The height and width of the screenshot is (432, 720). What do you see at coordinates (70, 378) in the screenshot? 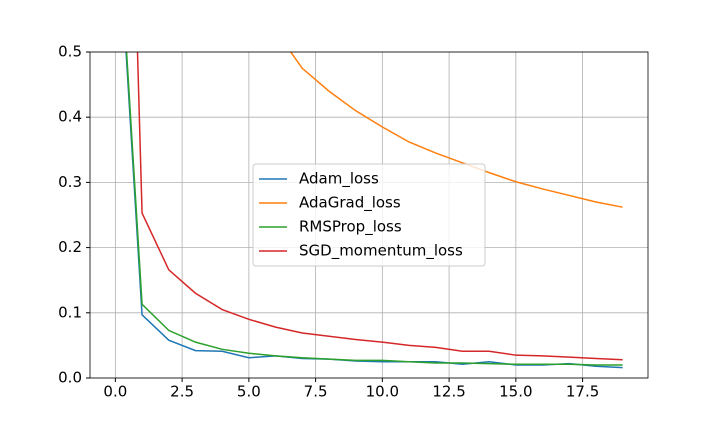
I see `y-tick-label: 0.0` at bounding box center [70, 378].